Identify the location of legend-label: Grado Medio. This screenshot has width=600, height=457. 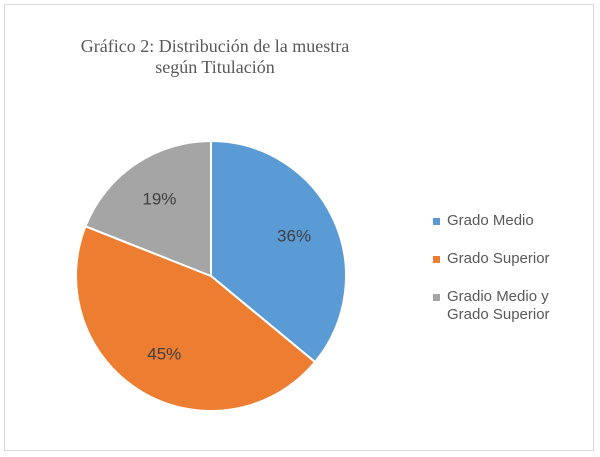
(490, 220).